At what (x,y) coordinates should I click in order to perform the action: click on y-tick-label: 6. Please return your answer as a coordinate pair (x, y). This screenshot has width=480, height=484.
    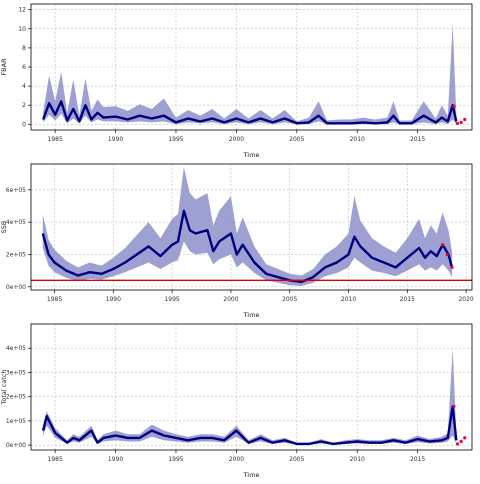
    Looking at the image, I should click on (24, 67).